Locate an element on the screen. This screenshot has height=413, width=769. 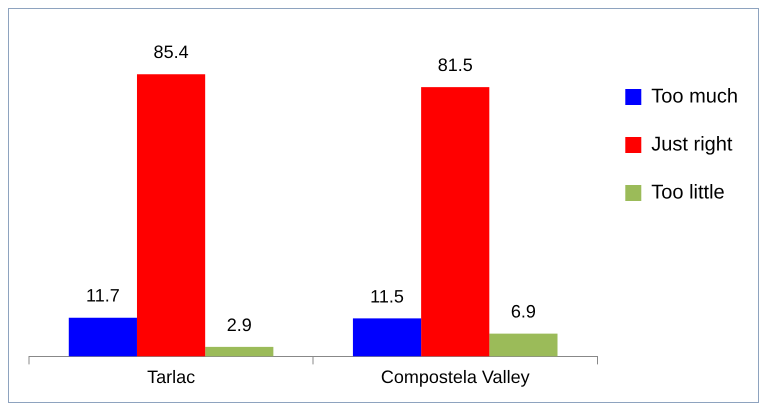
legend-label: Too little is located at coordinates (688, 193).